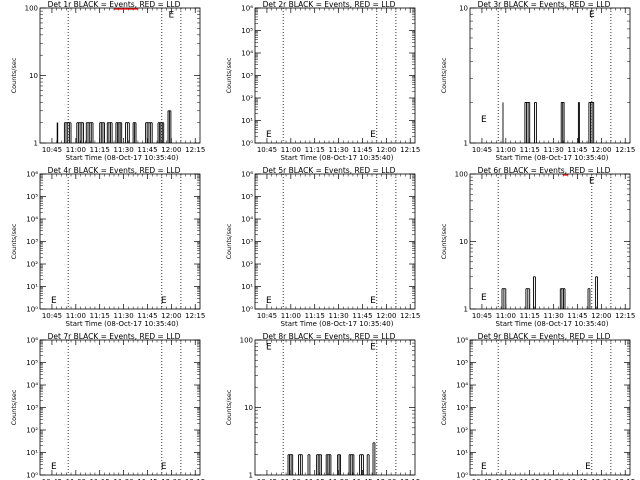 The width and height of the screenshot is (640, 480). I want to click on chart-title: Det 5r BLACK = Events, RED = LLD, so click(329, 170).